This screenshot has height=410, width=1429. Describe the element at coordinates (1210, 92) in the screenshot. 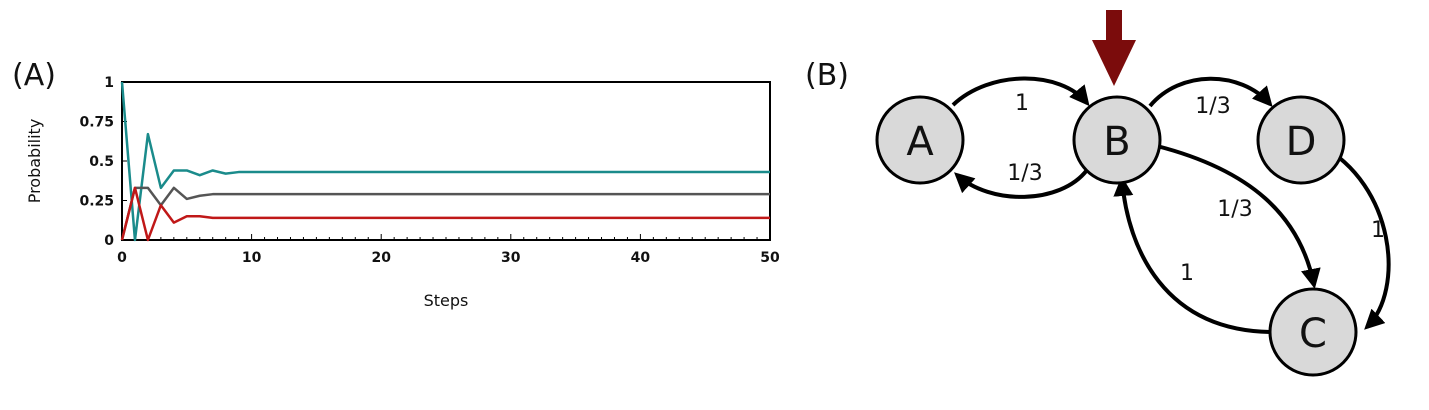

I see `edge-b-to-d` at that location.